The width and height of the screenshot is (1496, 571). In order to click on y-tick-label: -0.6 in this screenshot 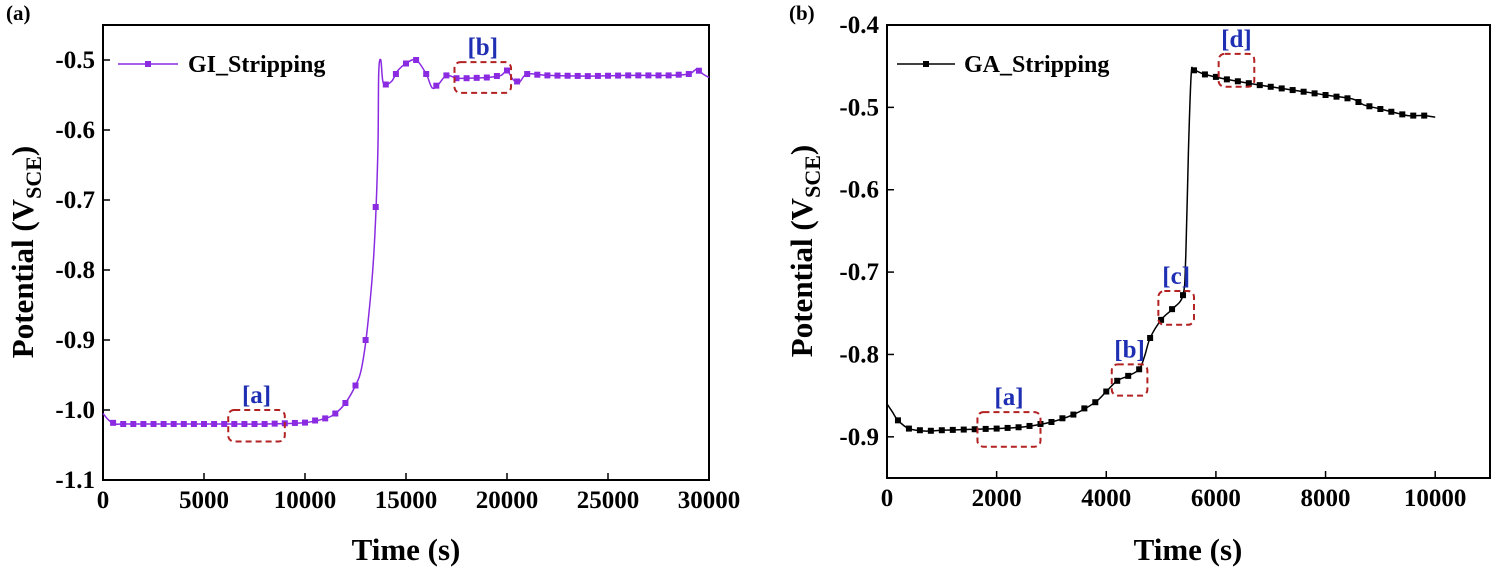, I will do `click(859, 190)`.